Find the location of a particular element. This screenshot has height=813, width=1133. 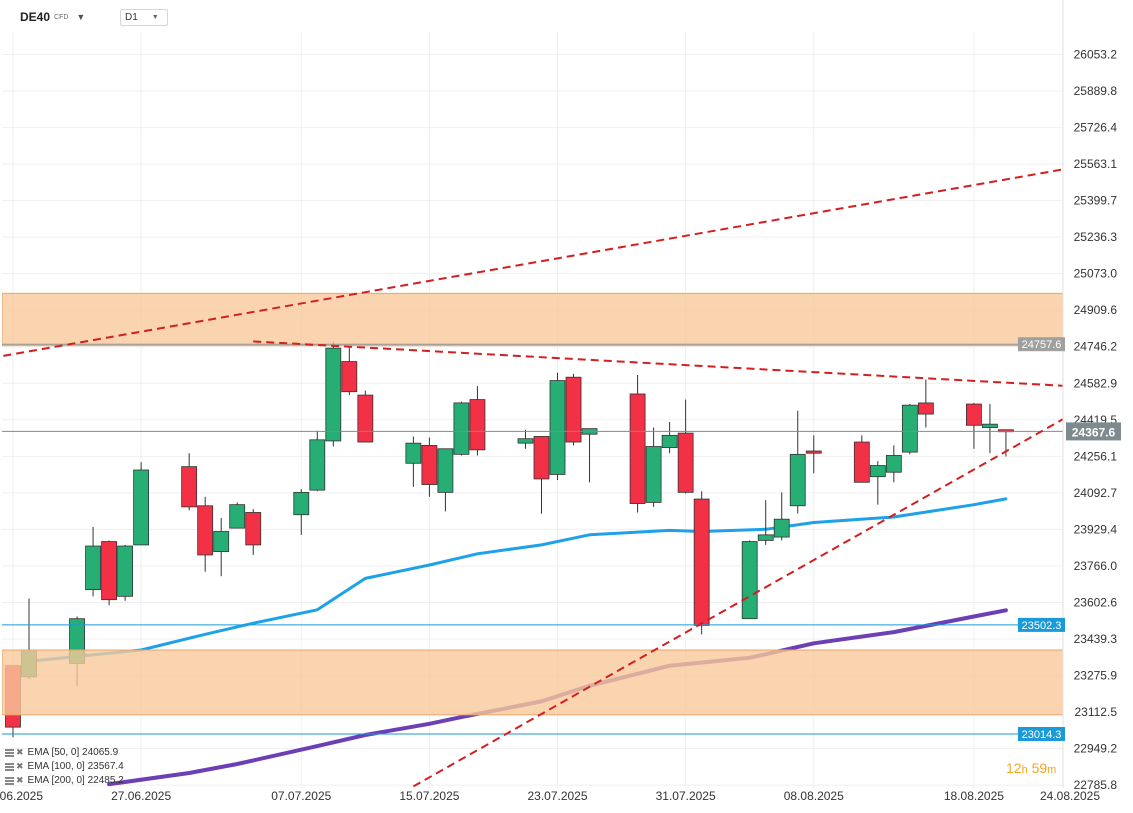

y-tick-label: 22785.8 is located at coordinates (1096, 785).